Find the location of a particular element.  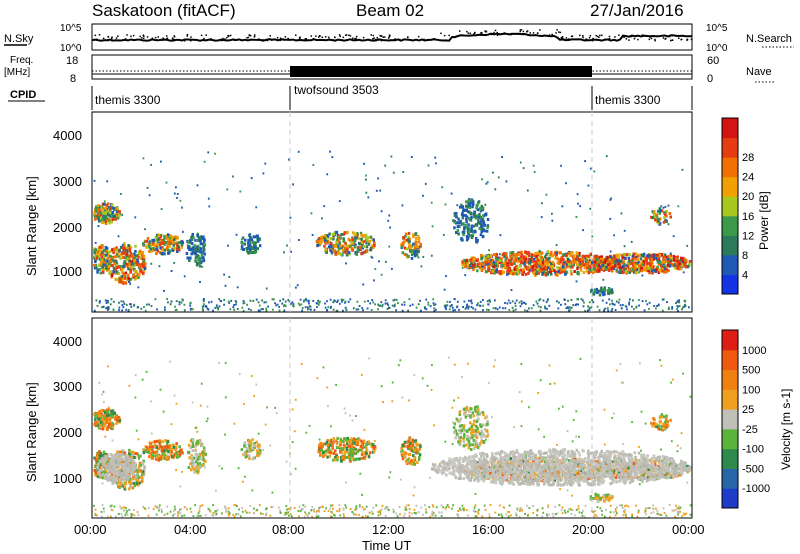

colorbar-tick: 24 is located at coordinates (748, 178).